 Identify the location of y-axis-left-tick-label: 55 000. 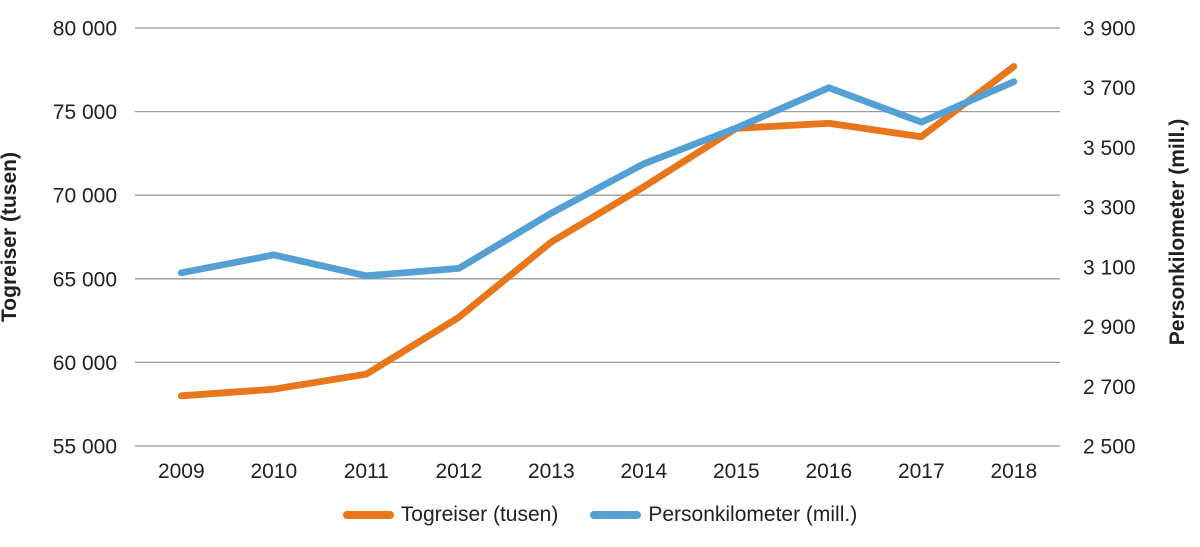
(85, 447).